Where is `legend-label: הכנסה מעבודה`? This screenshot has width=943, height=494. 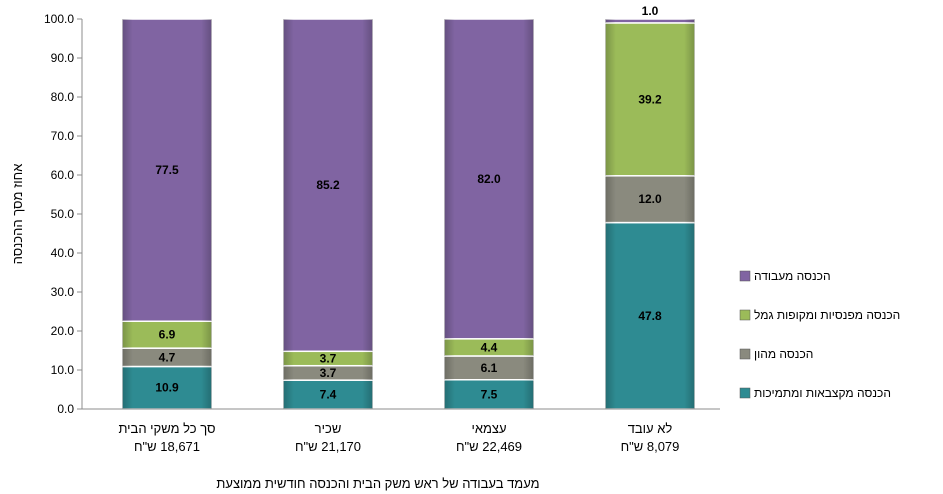 legend-label: הכנסה מעבודה is located at coordinates (792, 276).